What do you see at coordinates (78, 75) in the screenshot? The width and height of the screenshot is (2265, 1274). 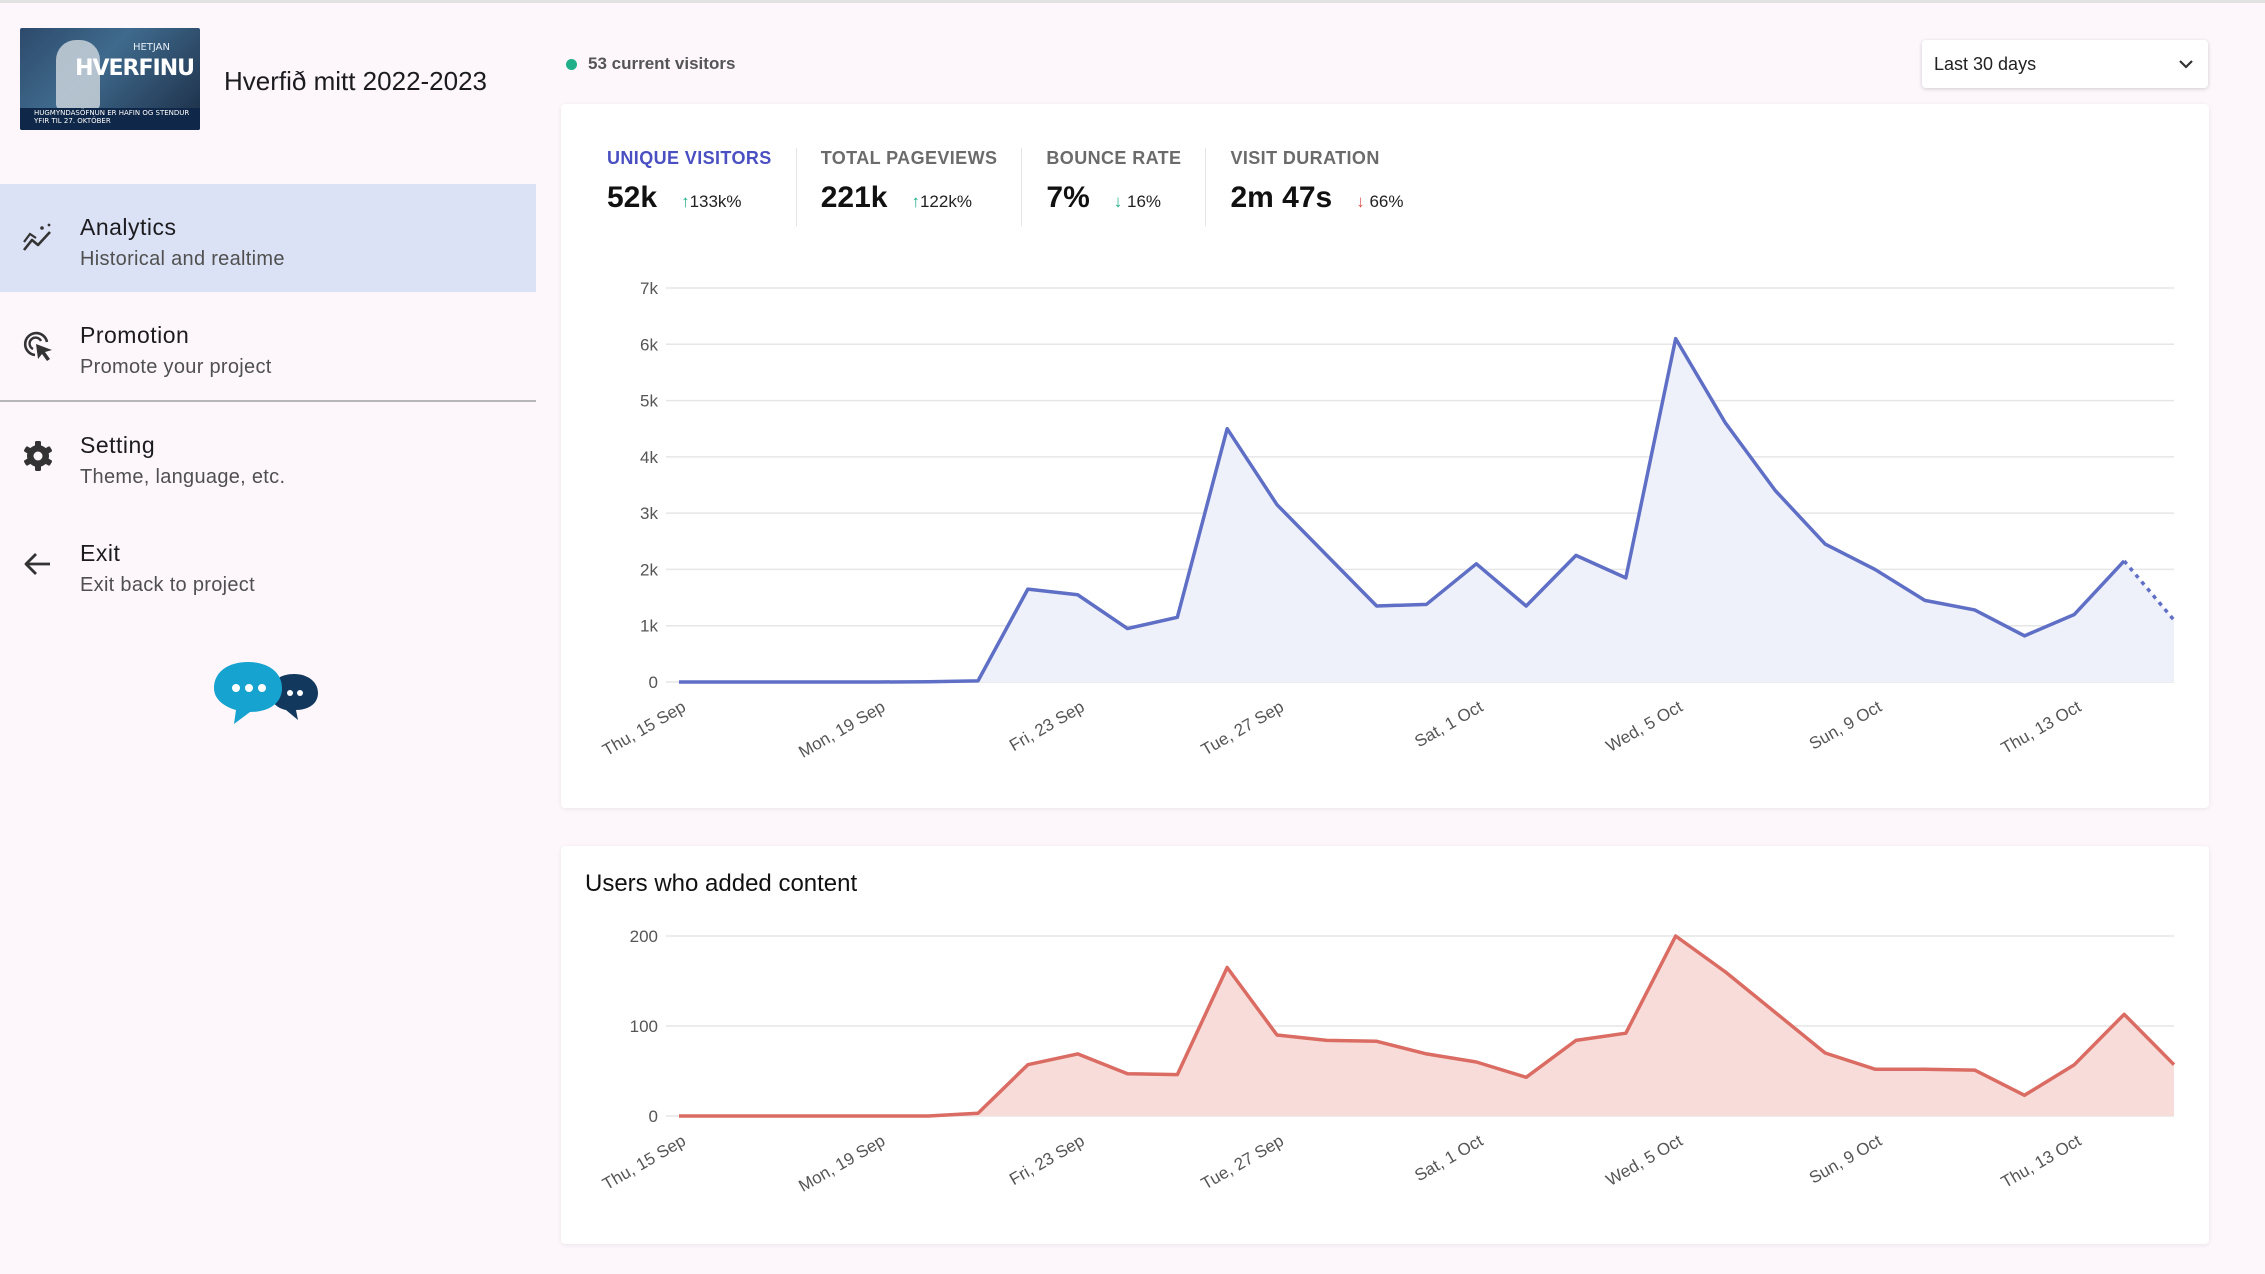 I see `thumbnail-figure` at bounding box center [78, 75].